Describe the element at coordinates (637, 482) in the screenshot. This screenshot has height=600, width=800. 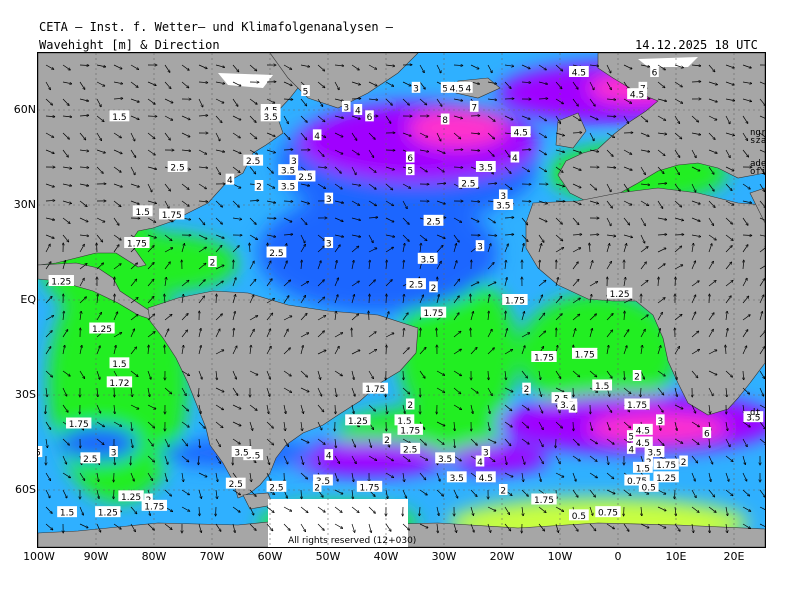
I see `contour-value-label: 0.75` at that location.